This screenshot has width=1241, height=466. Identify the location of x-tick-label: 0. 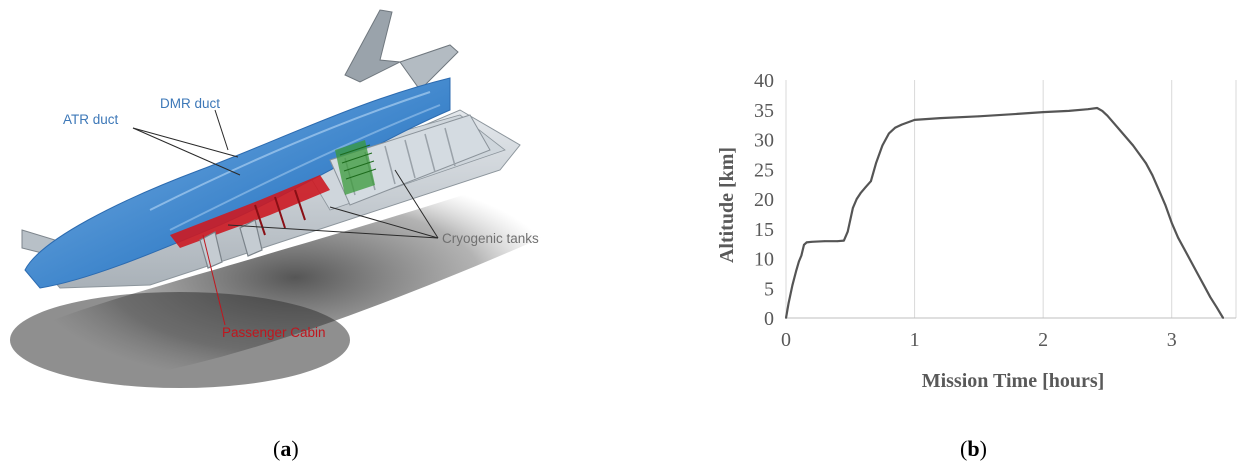
(786, 340).